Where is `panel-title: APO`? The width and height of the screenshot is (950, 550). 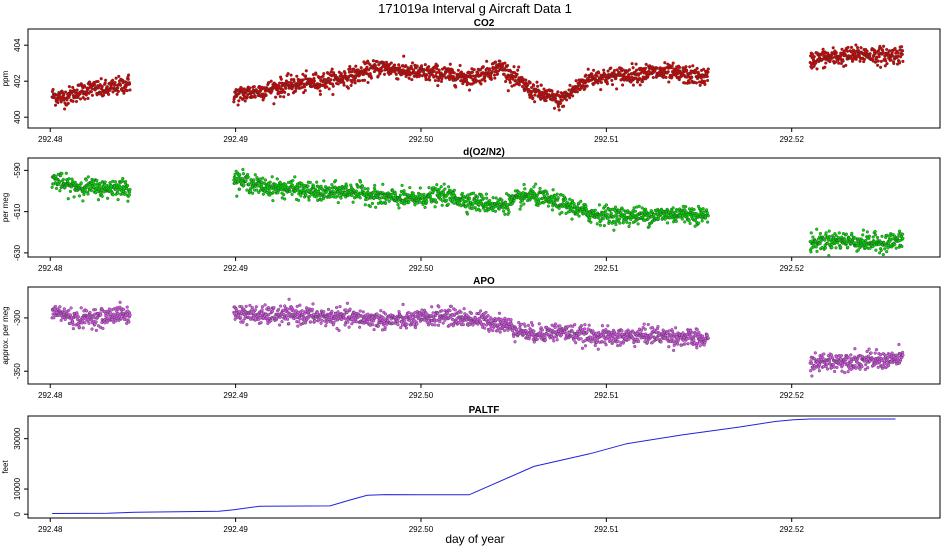 panel-title: APO is located at coordinates (484, 281).